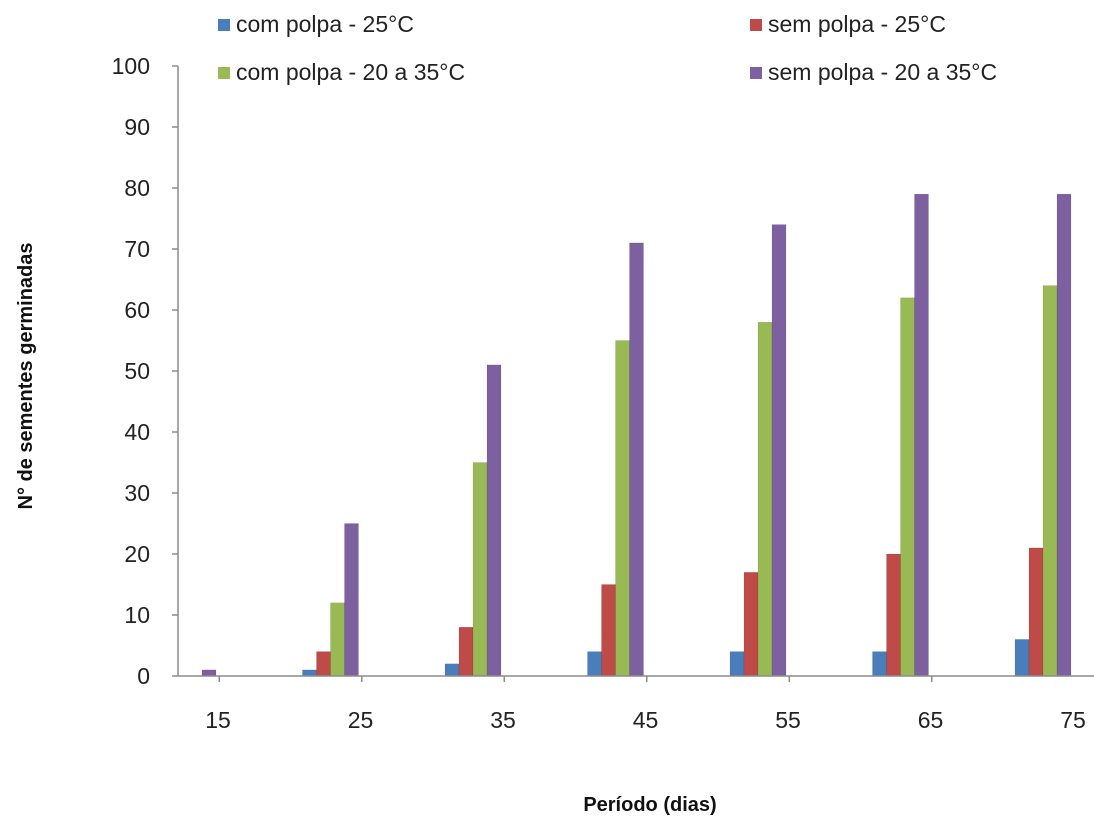  I want to click on y-axis-title: N° de sementes germinadas, so click(26, 376).